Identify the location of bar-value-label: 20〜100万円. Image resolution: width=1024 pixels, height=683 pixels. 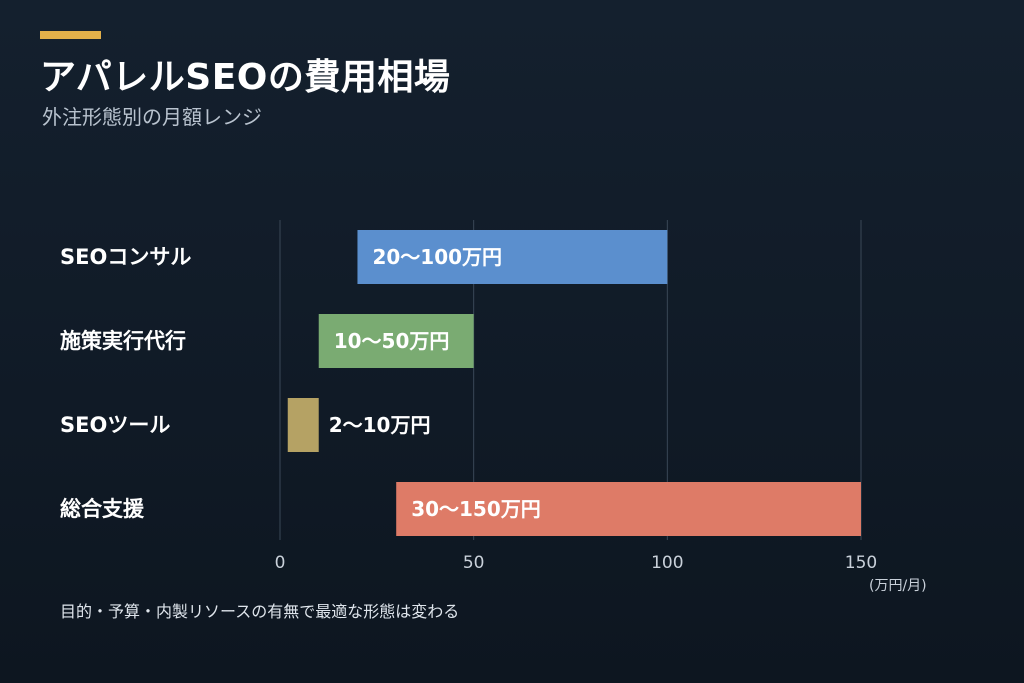
(437, 257).